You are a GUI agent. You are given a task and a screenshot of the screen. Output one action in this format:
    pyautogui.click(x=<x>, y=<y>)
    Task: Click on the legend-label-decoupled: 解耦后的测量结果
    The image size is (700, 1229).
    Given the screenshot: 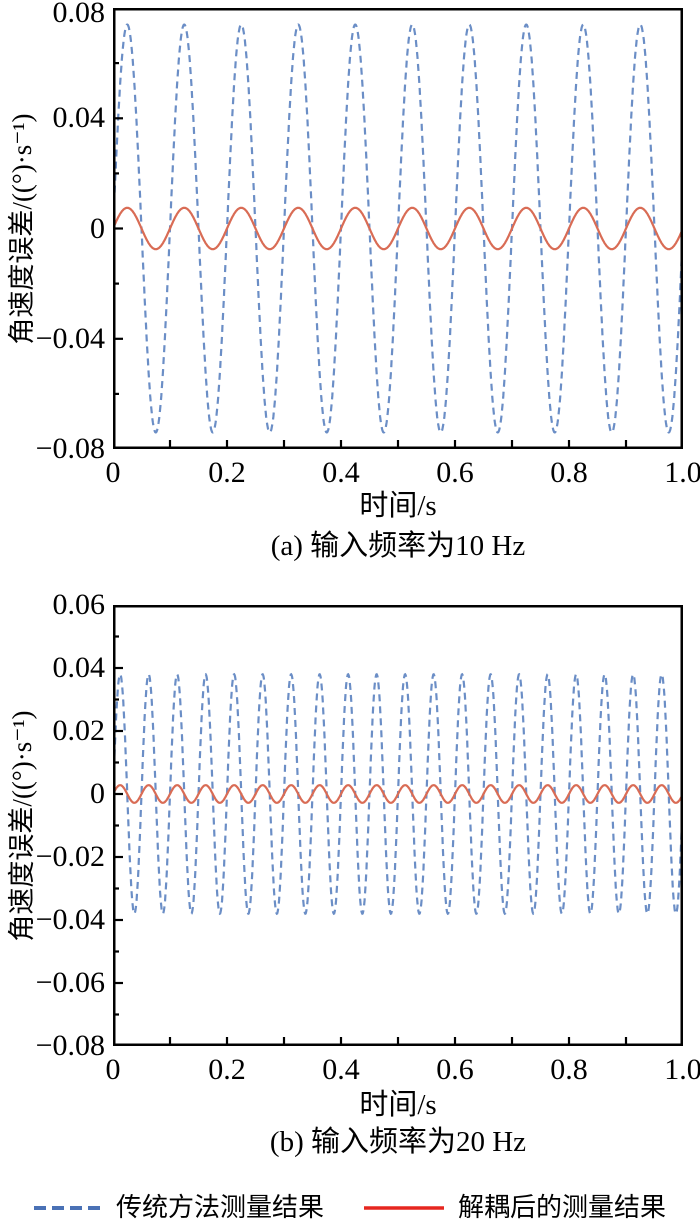 What is the action you would take?
    pyautogui.click(x=562, y=1207)
    